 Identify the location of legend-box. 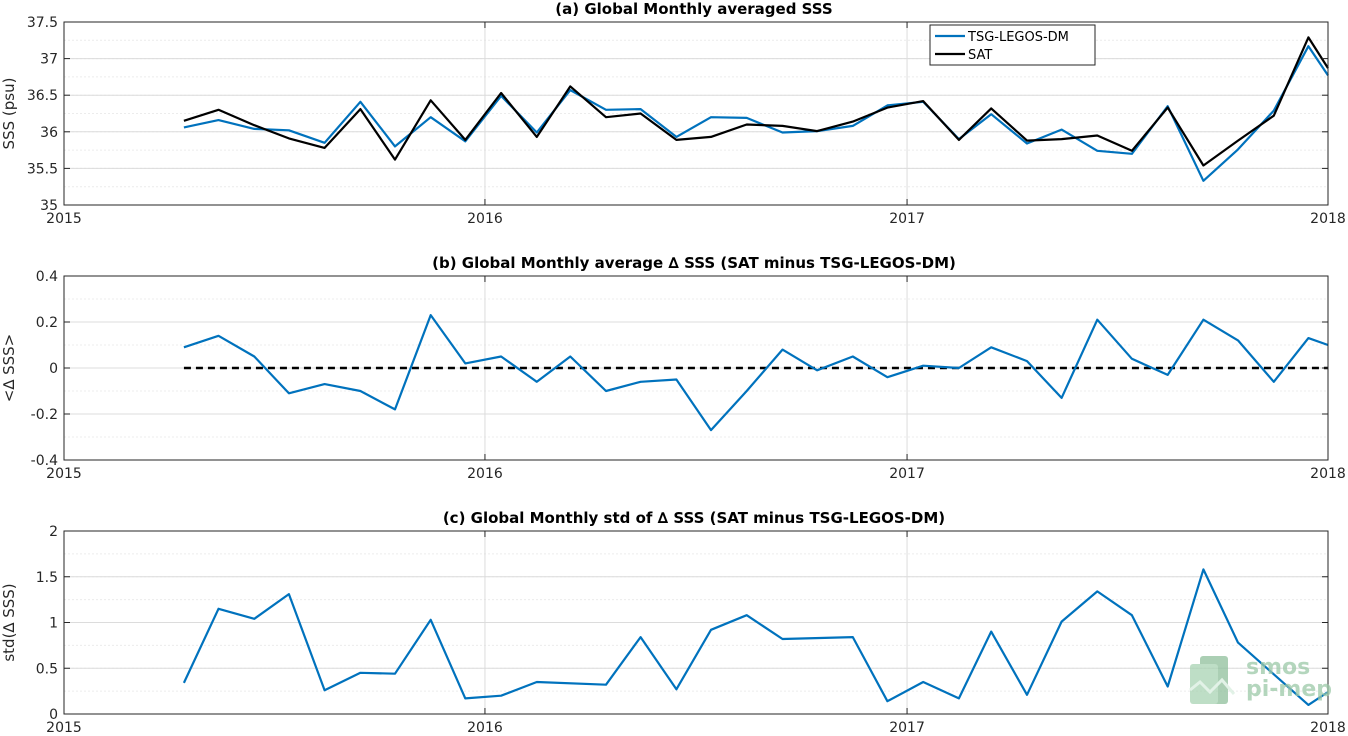
(1012, 45).